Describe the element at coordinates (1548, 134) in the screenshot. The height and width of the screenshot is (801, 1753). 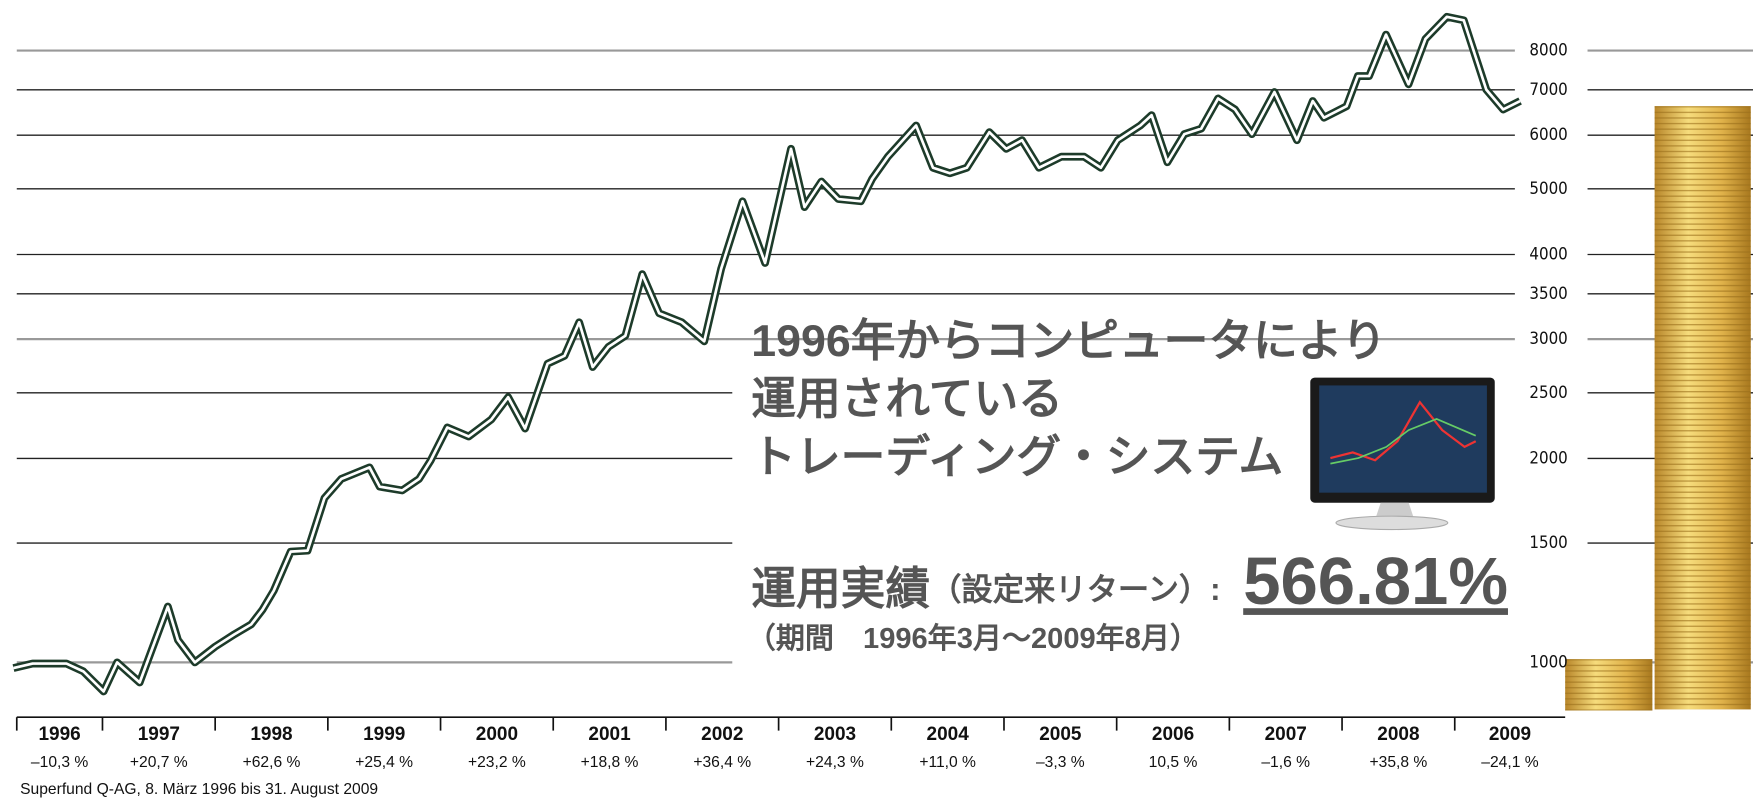
I see `y-tick-label: 6000` at that location.